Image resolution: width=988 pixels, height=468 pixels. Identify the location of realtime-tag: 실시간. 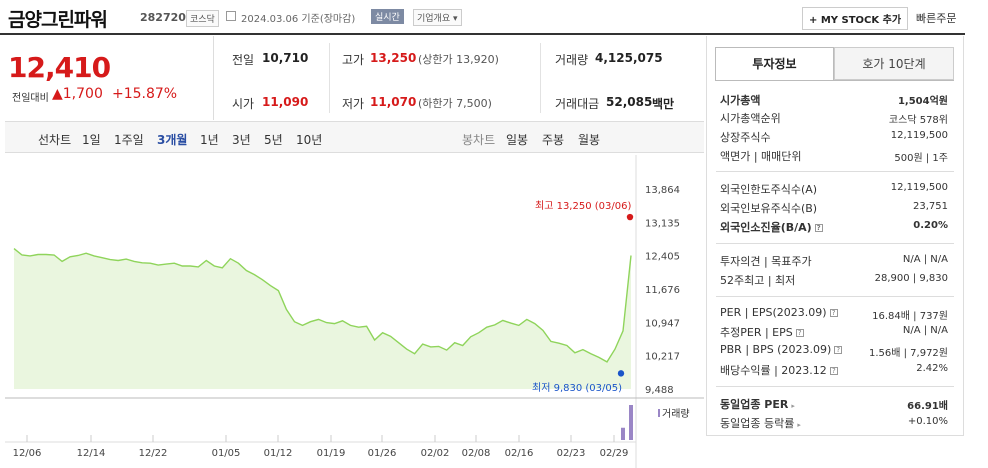
(387, 16).